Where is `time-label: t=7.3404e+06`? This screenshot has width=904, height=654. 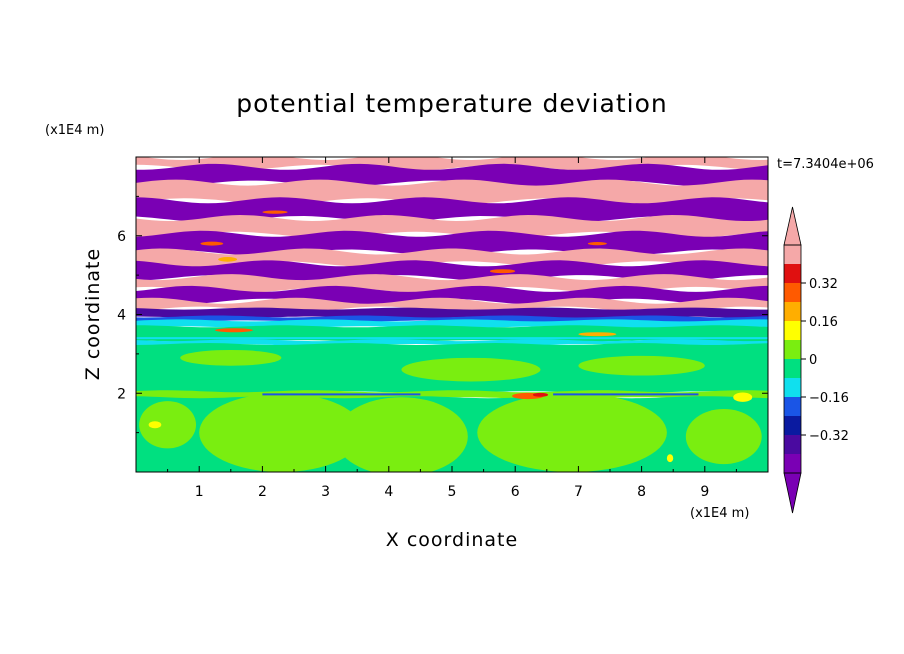
time-label: t=7.3404e+06 is located at coordinates (825, 164).